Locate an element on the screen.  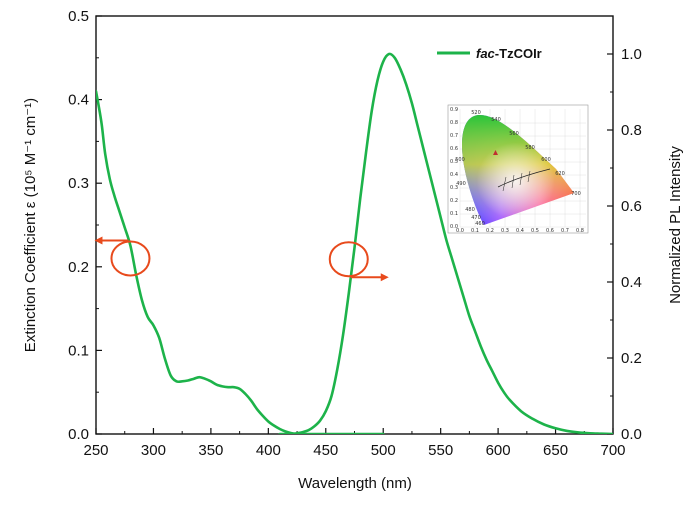
cie-y-tick-label: 0.0 is located at coordinates (454, 227).